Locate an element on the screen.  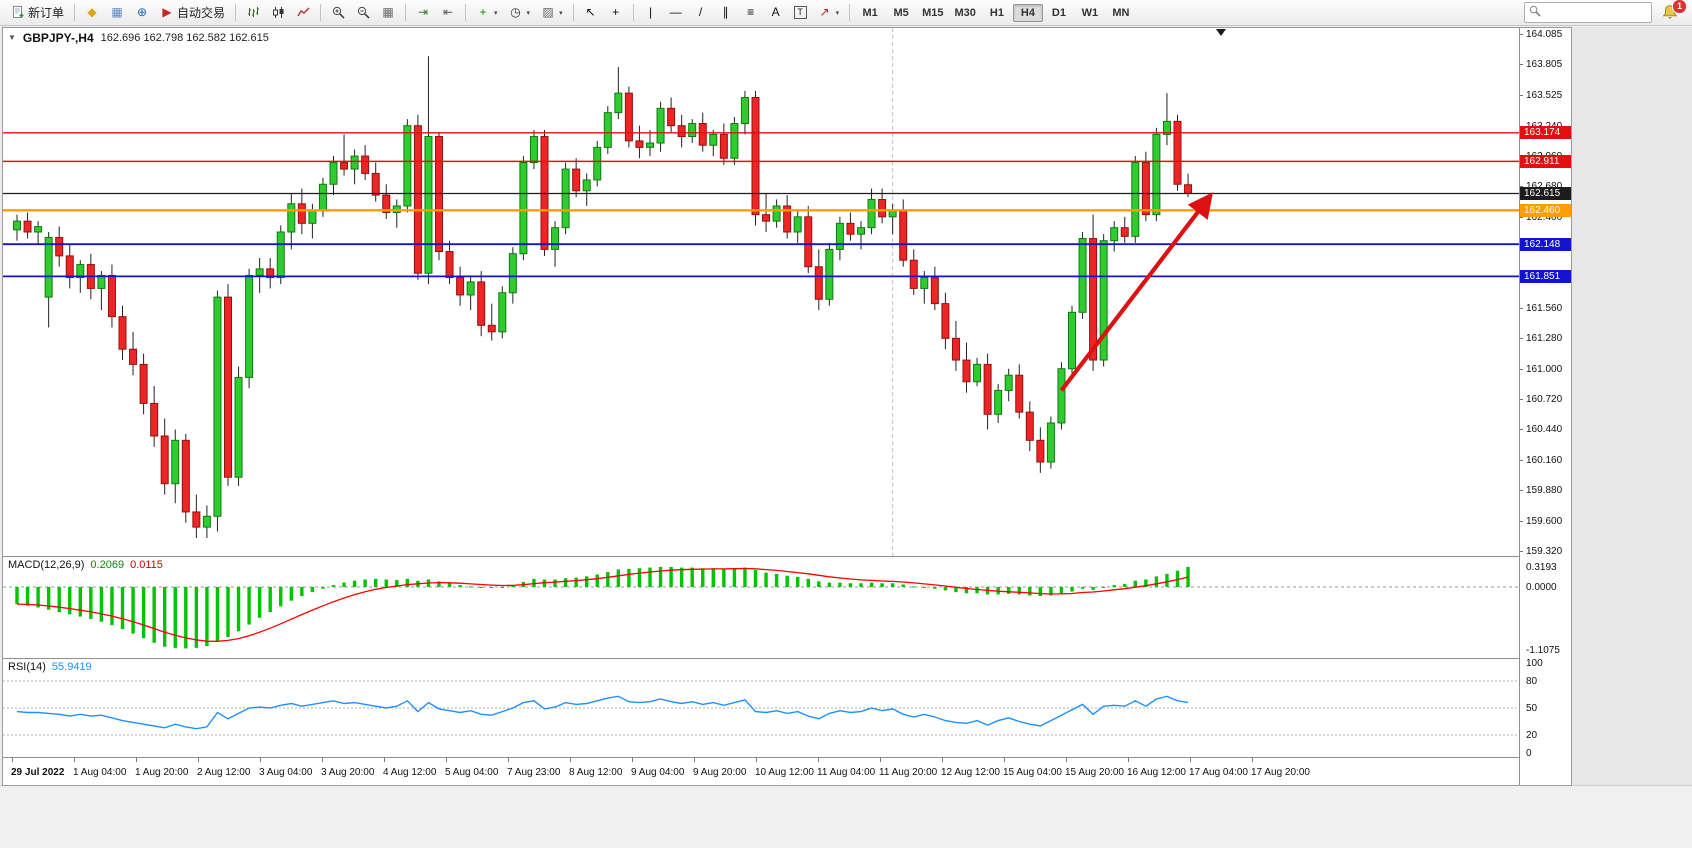
strategy-tester-button: ▦ is located at coordinates (117, 12).